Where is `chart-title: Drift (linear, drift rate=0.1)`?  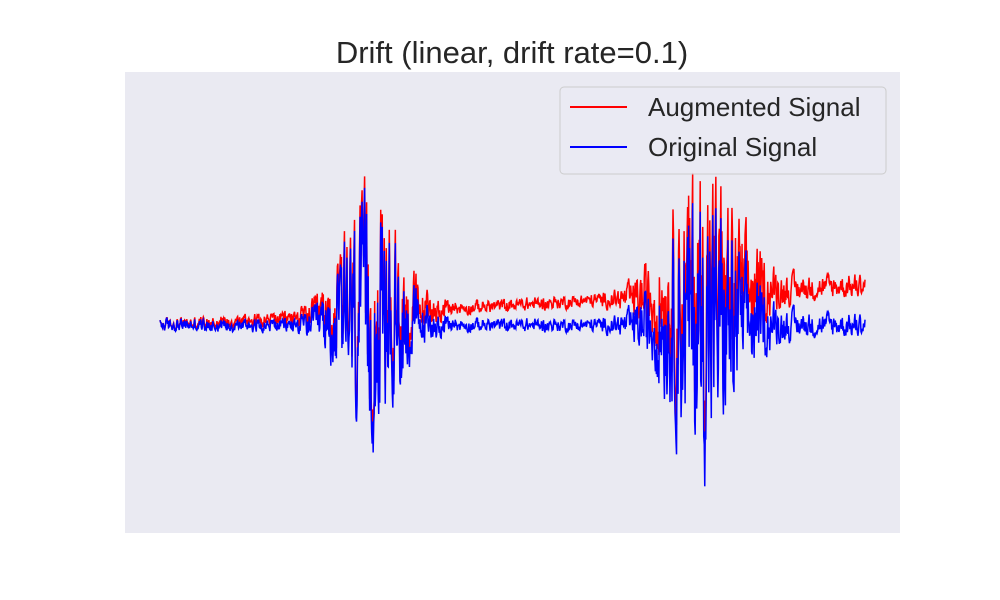 chart-title: Drift (linear, drift rate=0.1) is located at coordinates (512, 52).